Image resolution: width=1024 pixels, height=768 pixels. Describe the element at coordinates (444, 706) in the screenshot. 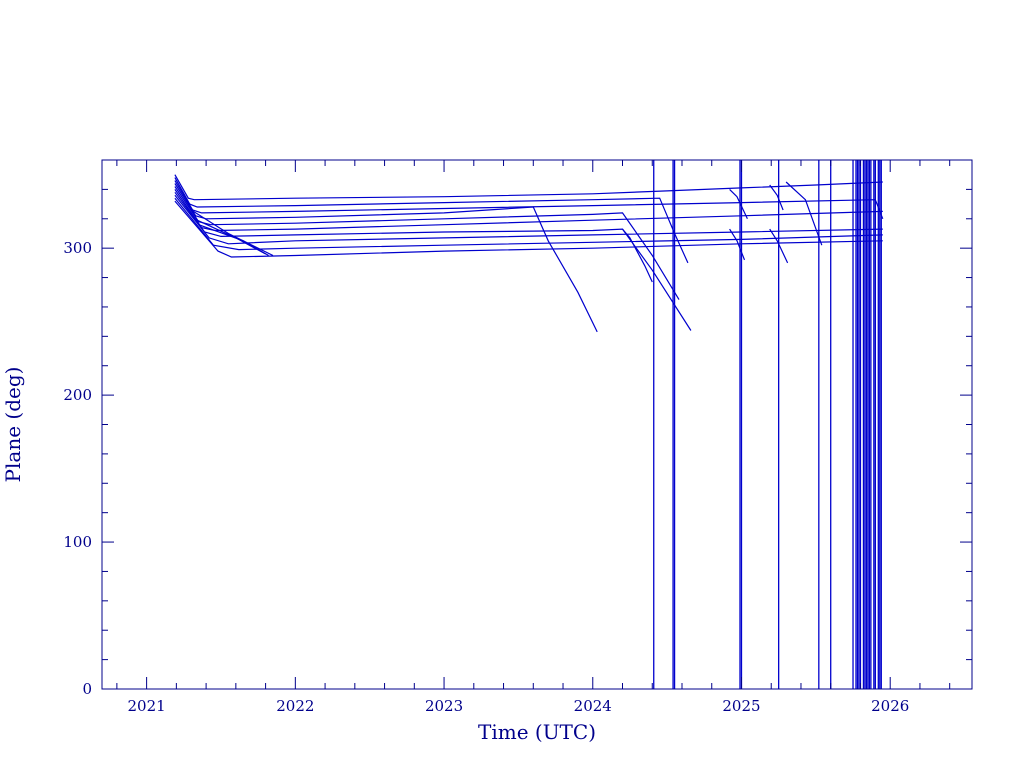

I see `x-tick-label: 2023` at that location.